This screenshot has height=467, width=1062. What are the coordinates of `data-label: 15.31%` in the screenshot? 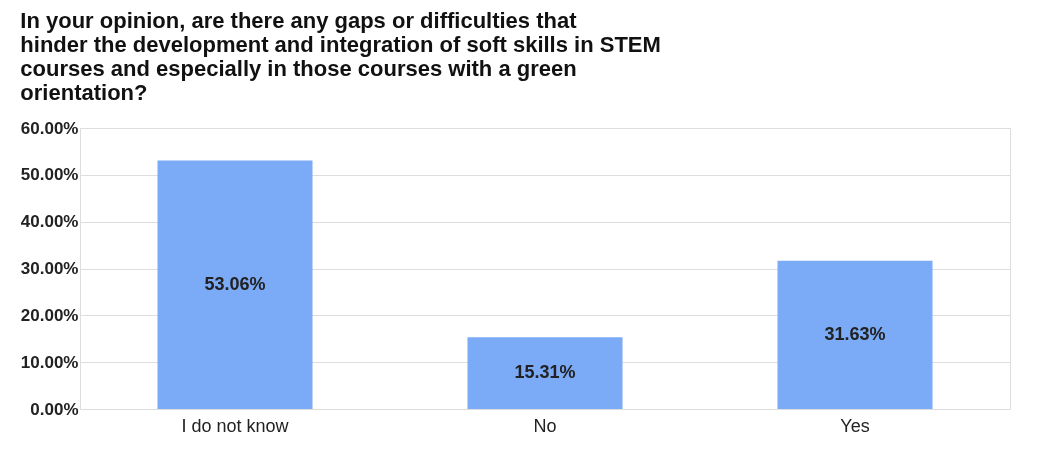 It's located at (545, 372).